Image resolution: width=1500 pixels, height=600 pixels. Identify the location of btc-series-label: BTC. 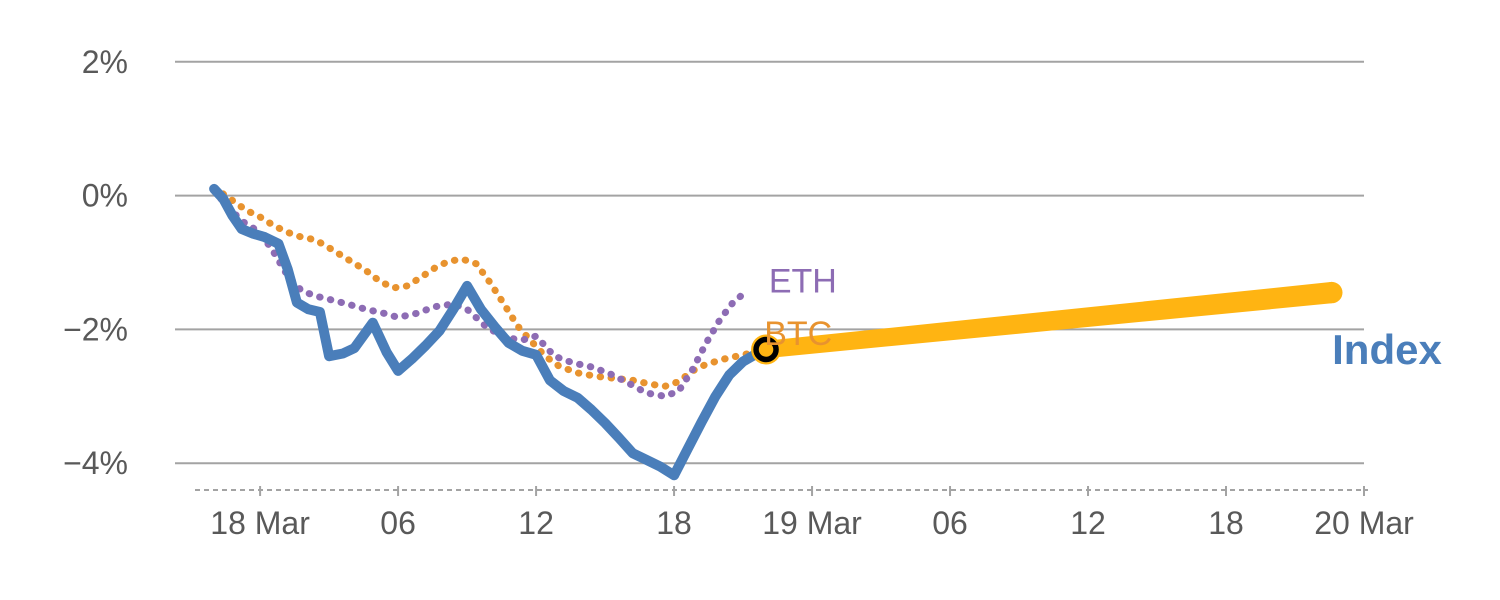
(798, 334).